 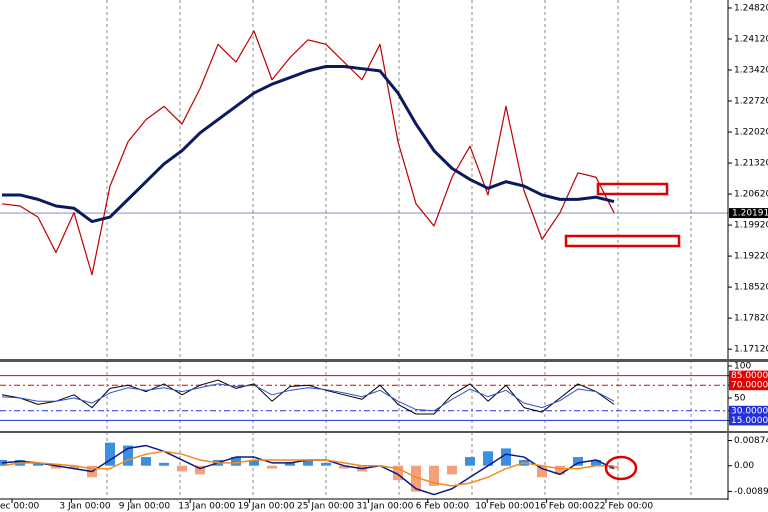 I want to click on y-tick-label: 1.22720, so click(x=751, y=102).